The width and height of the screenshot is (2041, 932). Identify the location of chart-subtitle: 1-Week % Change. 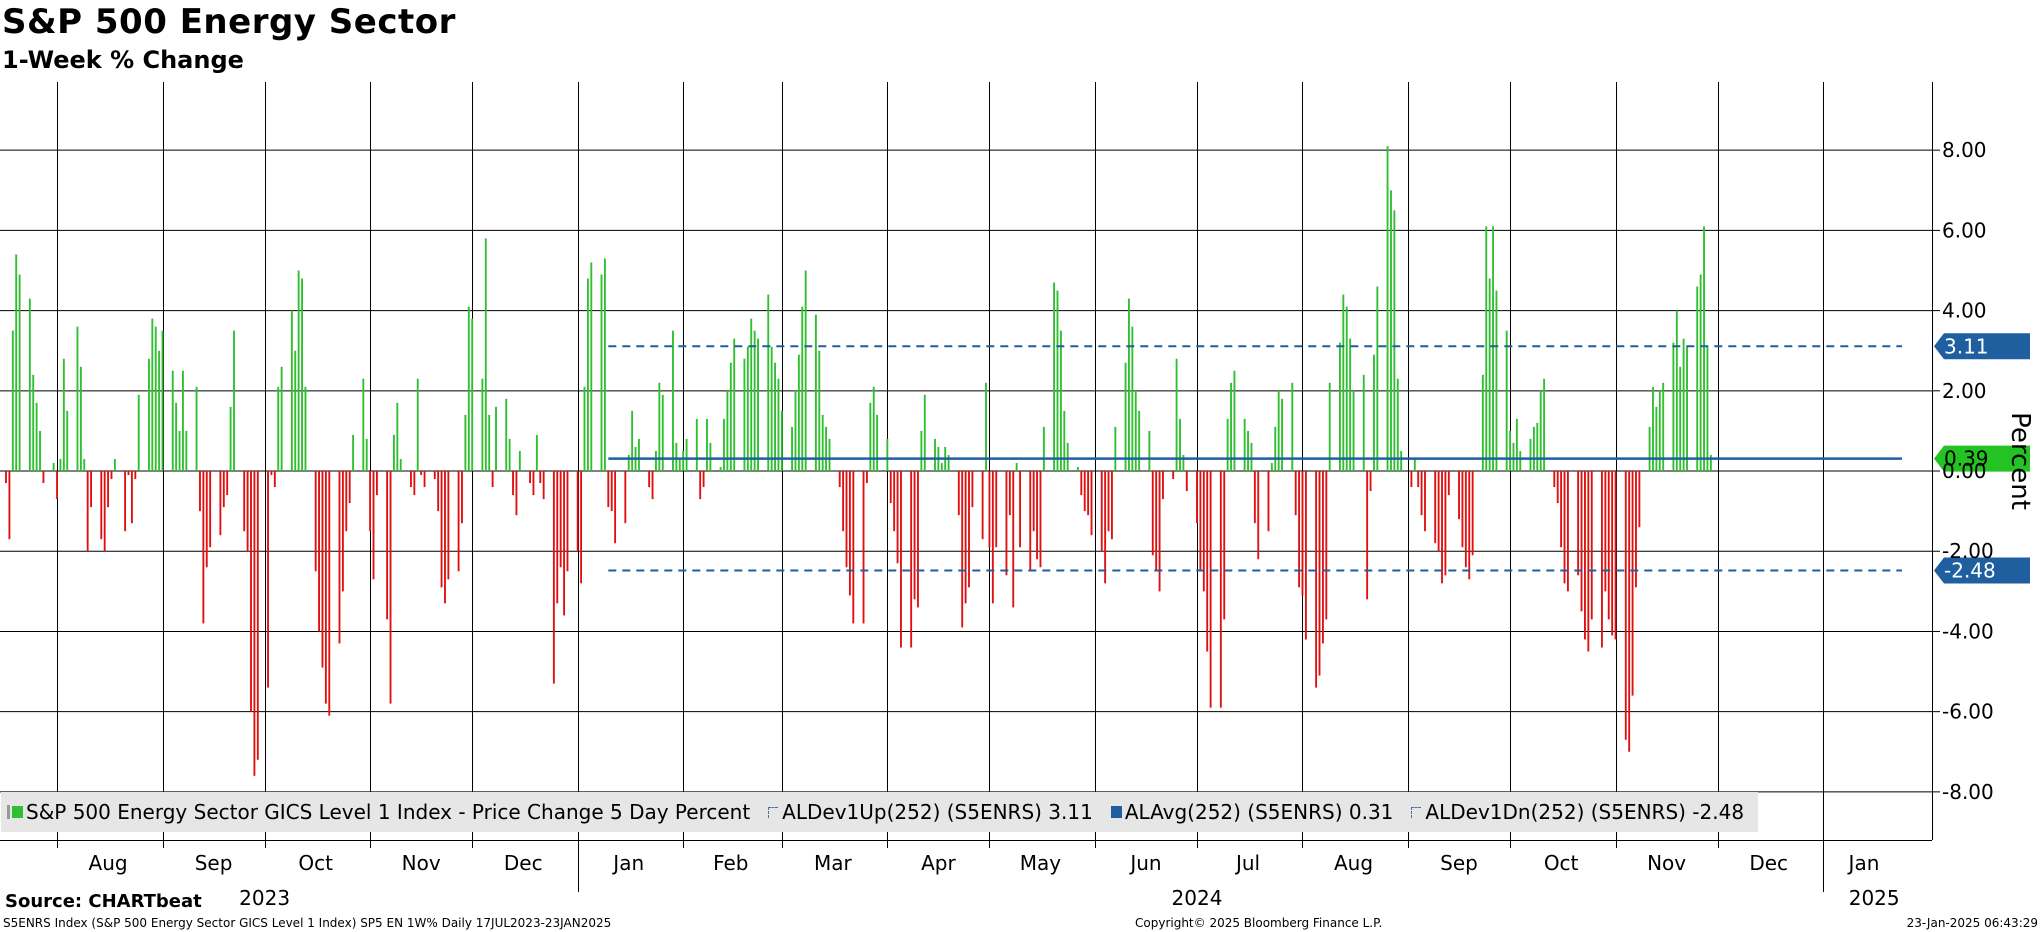
(123, 60).